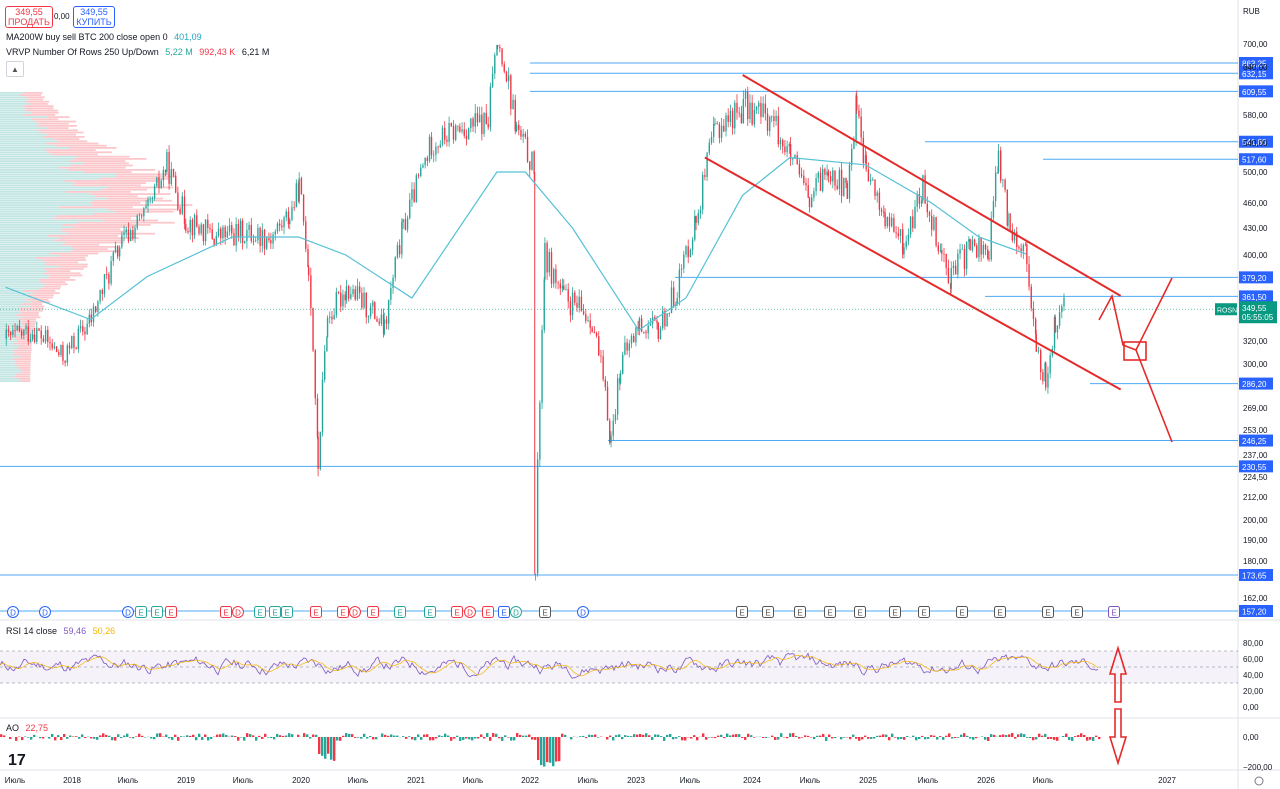  What do you see at coordinates (15, 69) in the screenshot?
I see `collapse-legend-button: ▲` at bounding box center [15, 69].